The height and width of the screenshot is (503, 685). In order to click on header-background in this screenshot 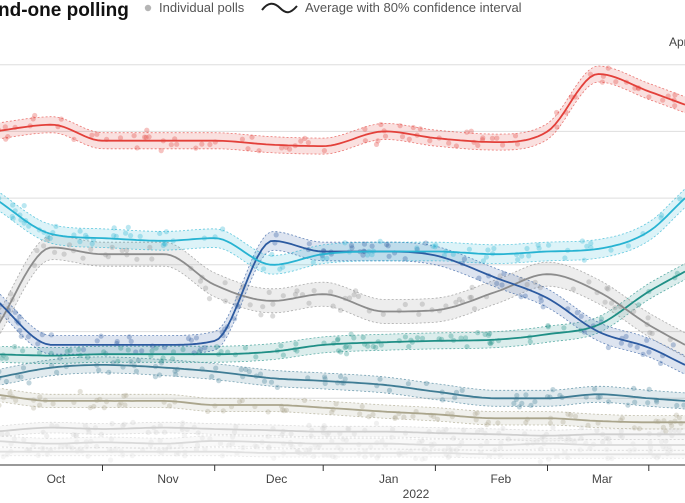, I will do `click(342, 13)`.